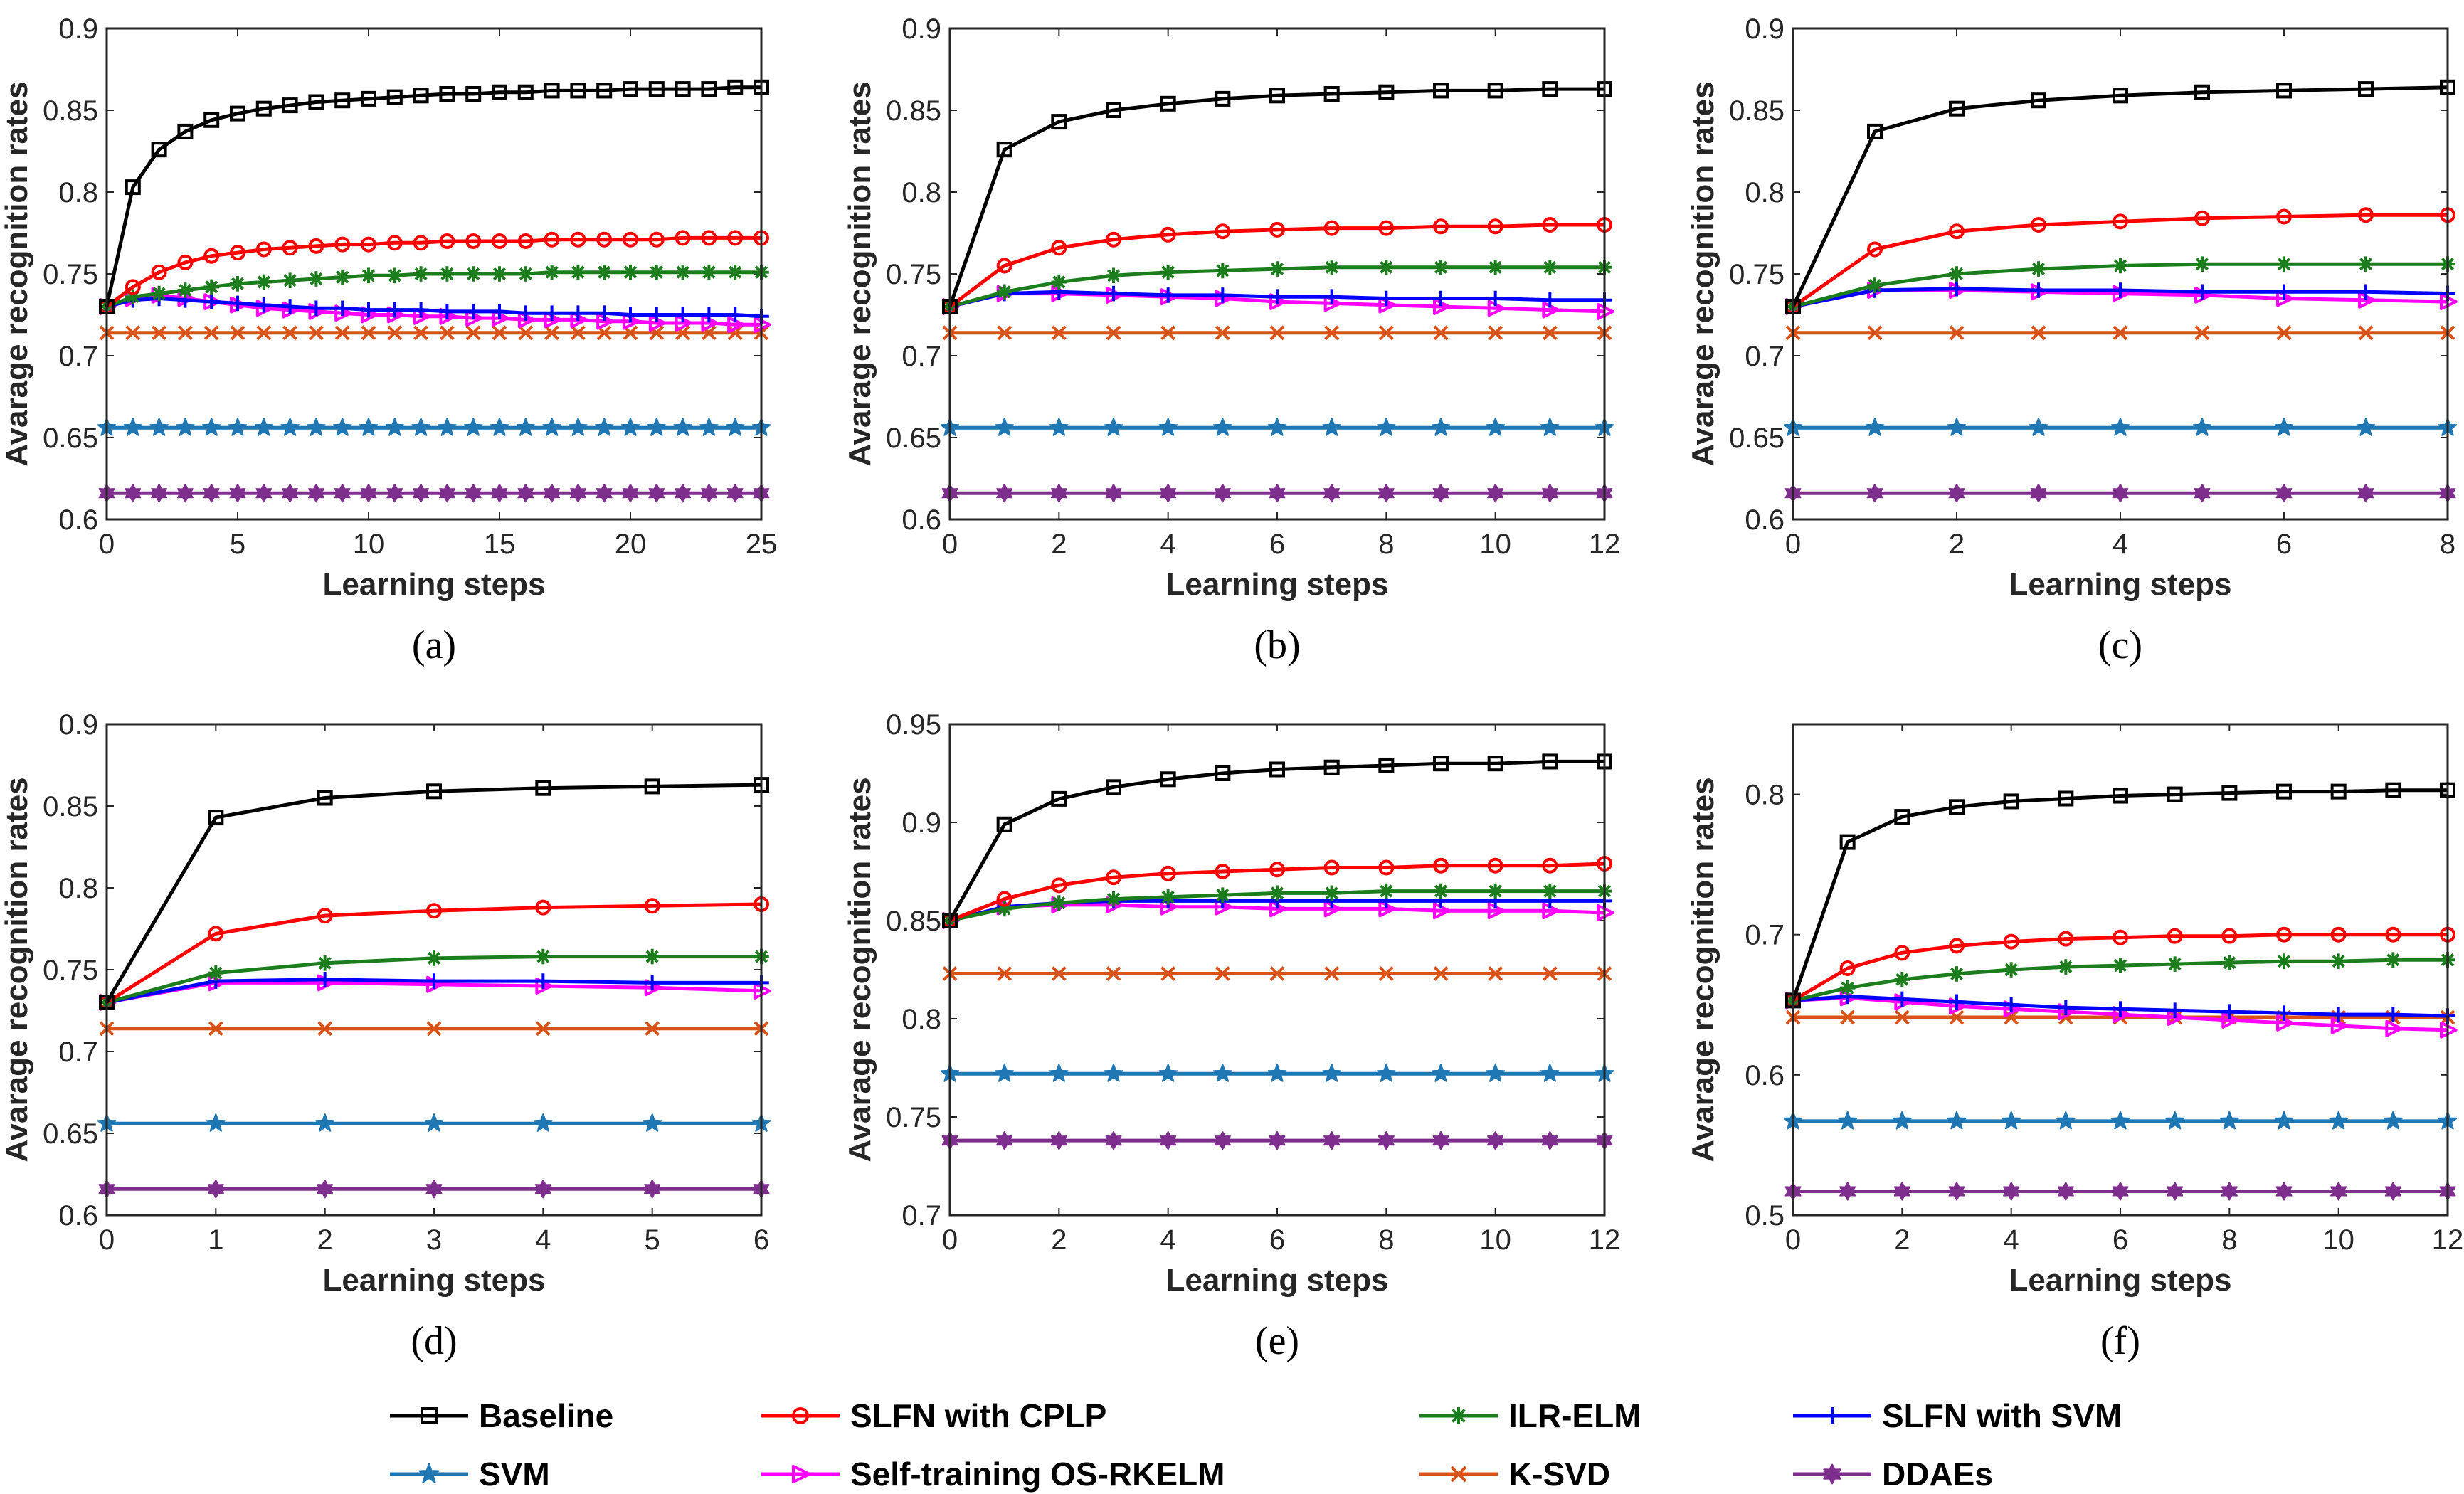 The width and height of the screenshot is (2464, 1494). What do you see at coordinates (434, 291) in the screenshot?
I see `series-group` at bounding box center [434, 291].